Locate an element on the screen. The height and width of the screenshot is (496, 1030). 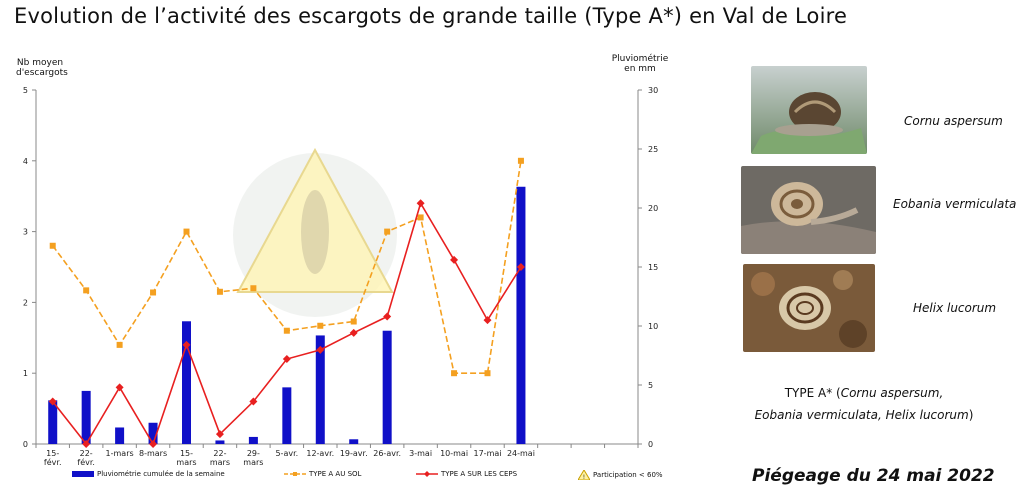
x-tick-label: 22-févr. is located at coordinates (86, 458).